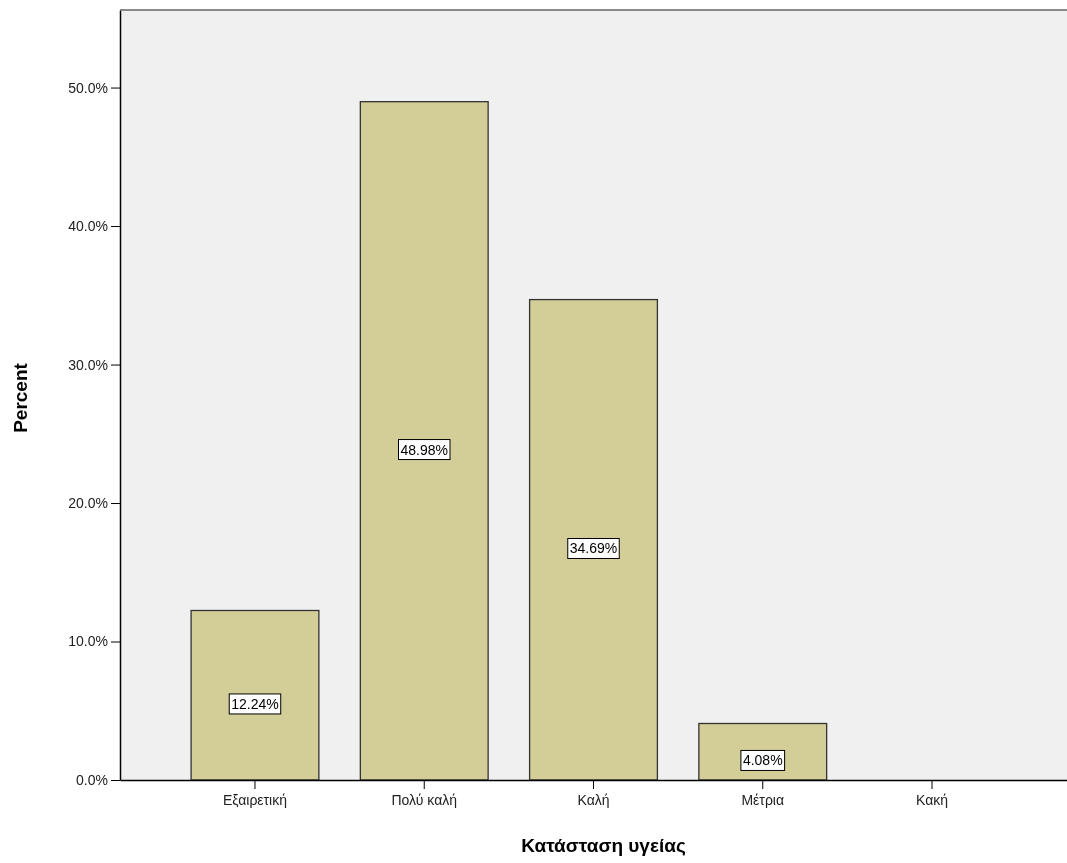  I want to click on x-tick-label: Εξαιρετική, so click(255, 799).